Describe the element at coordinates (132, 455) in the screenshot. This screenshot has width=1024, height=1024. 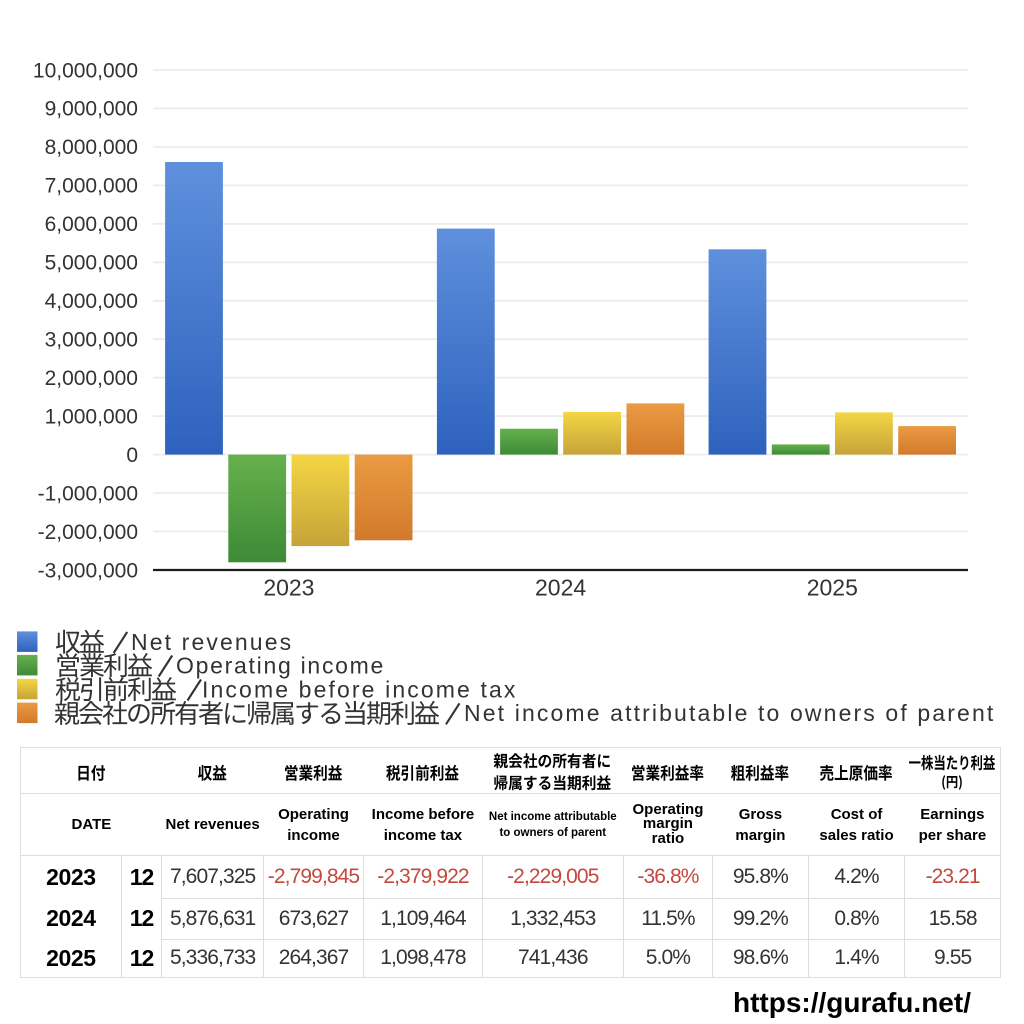
I see `svg-text: 0` at that location.